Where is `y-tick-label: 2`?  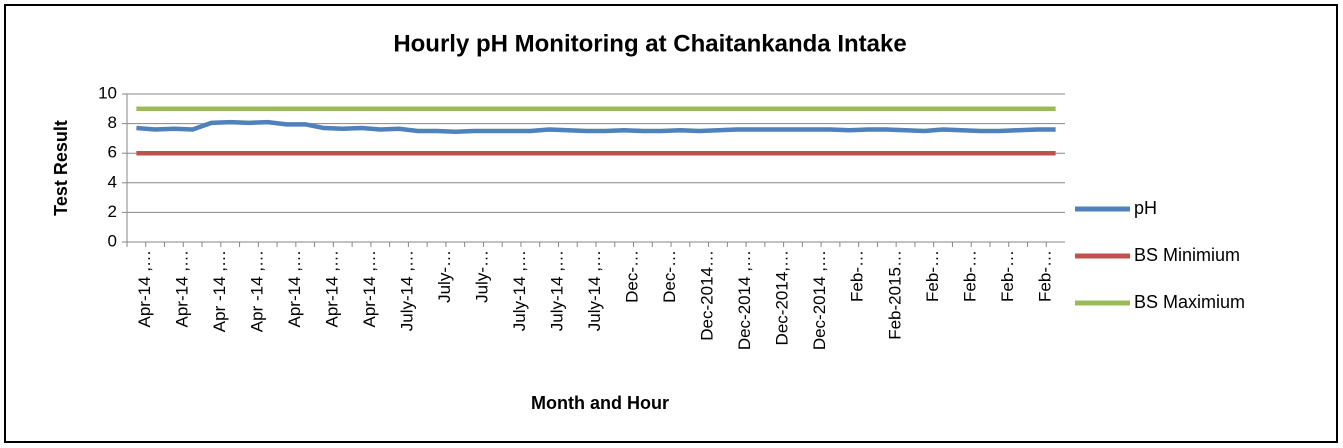
y-tick-label: 2 is located at coordinates (112, 211).